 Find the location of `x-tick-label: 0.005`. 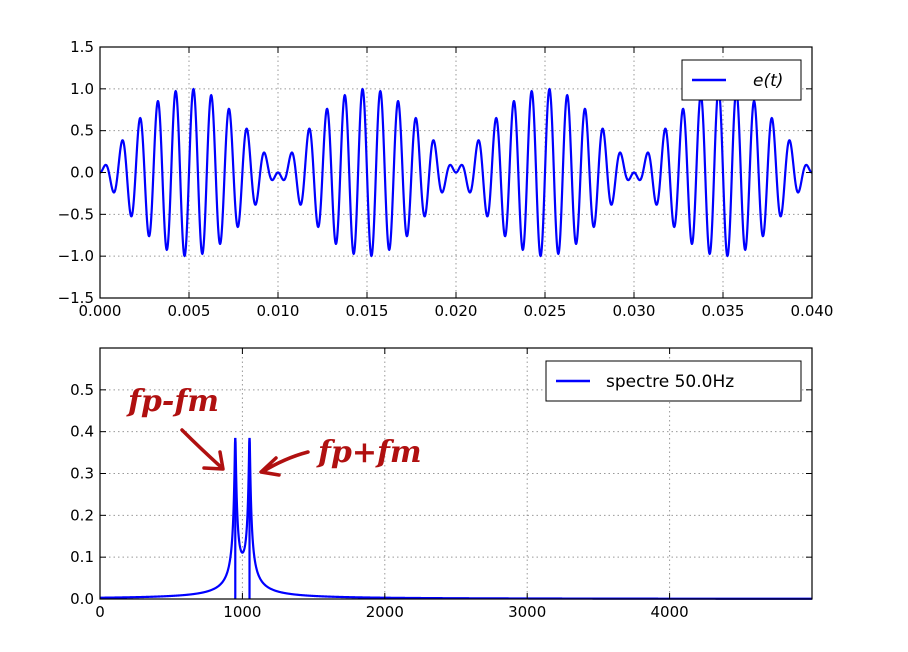

x-tick-label: 0.005 is located at coordinates (189, 311).